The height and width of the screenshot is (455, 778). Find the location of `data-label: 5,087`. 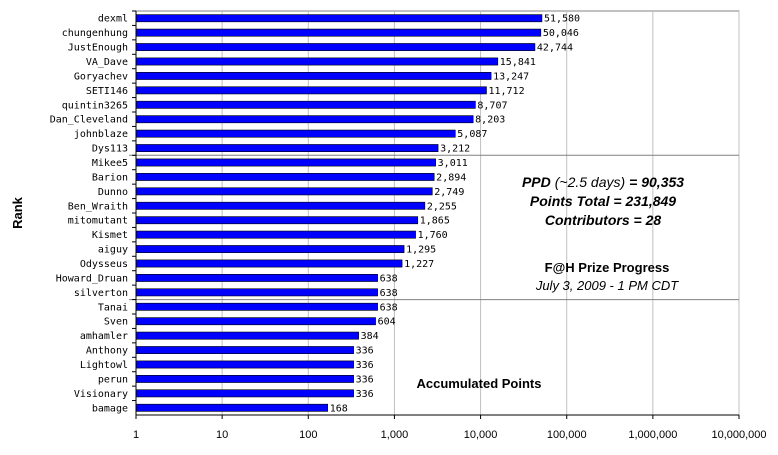

data-label: 5,087 is located at coordinates (472, 134).